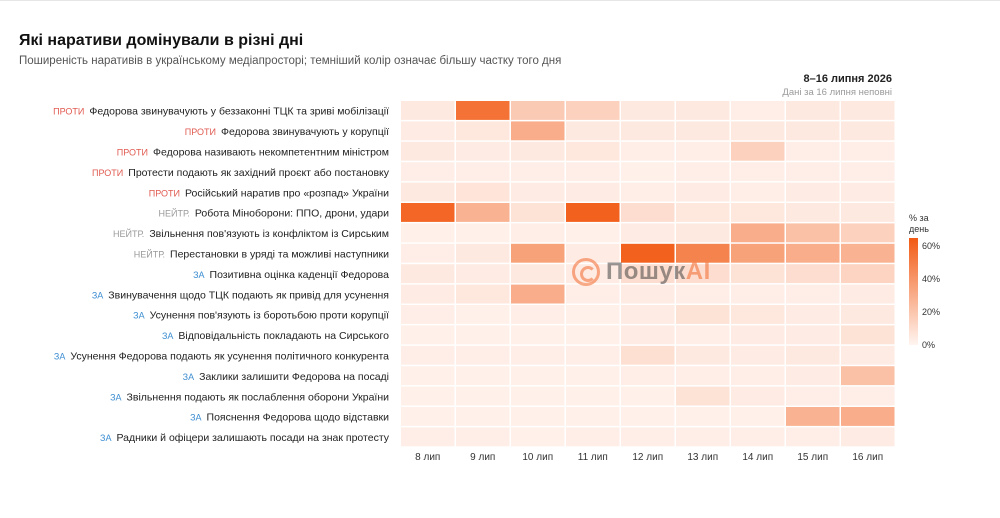  Describe the element at coordinates (931, 246) in the screenshot. I see `legend-tick-label: 60%` at that location.